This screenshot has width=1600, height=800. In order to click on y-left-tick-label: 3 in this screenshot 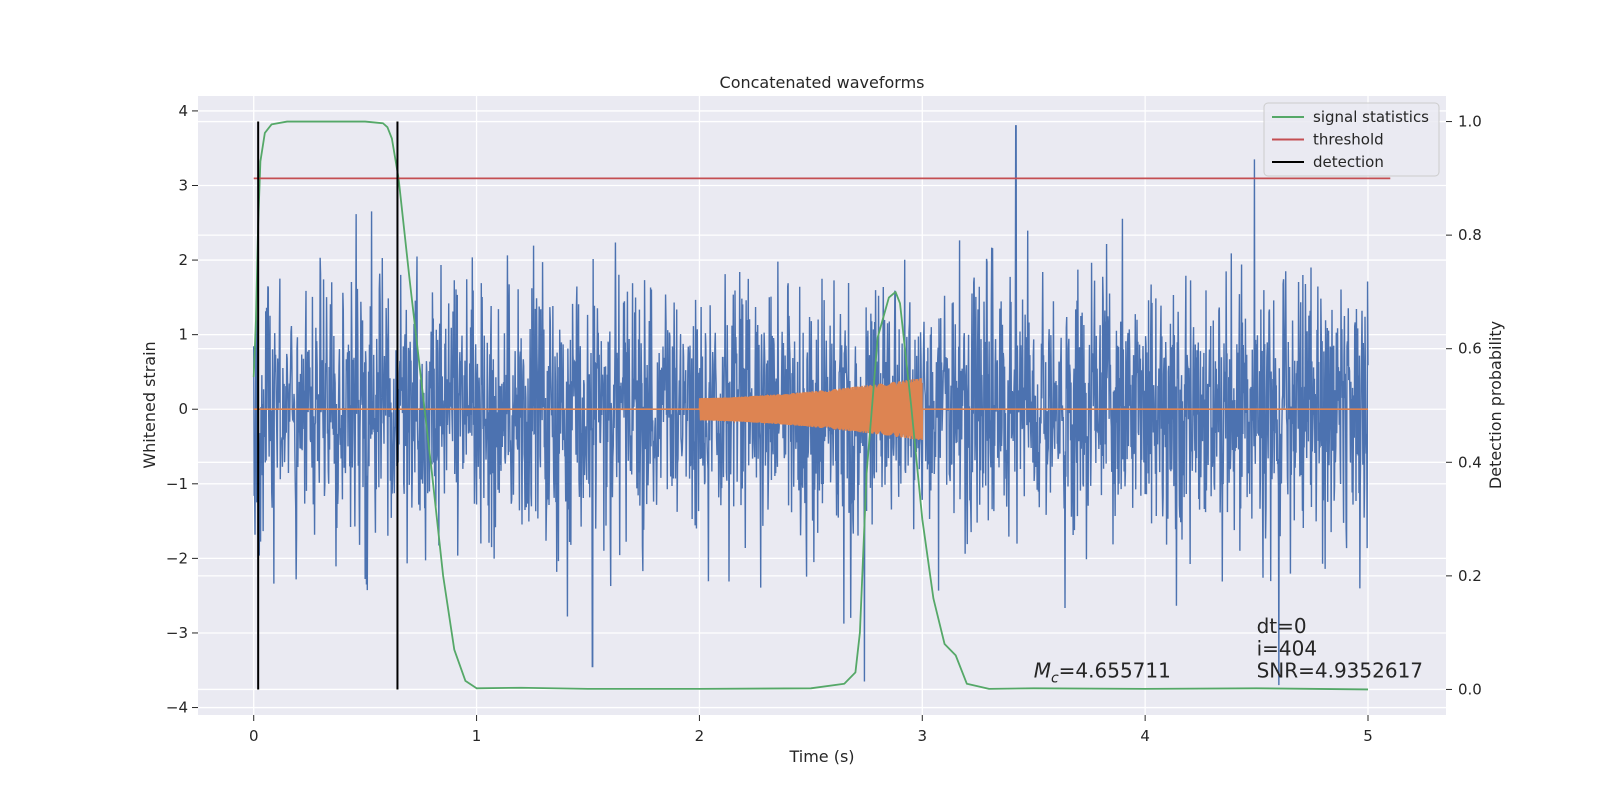, I will do `click(183, 185)`.